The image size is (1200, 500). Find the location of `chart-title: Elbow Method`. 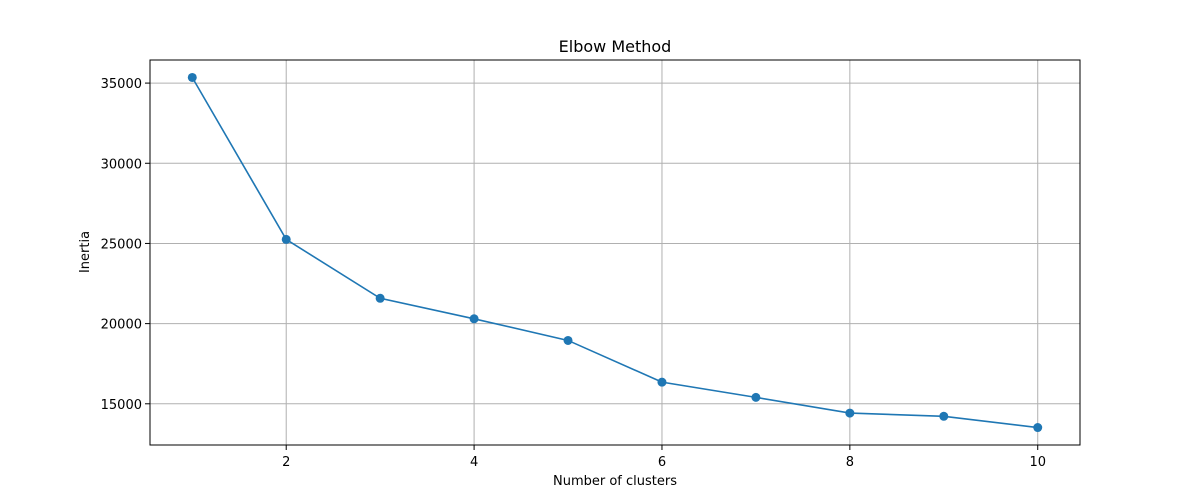

chart-title: Elbow Method is located at coordinates (615, 46).